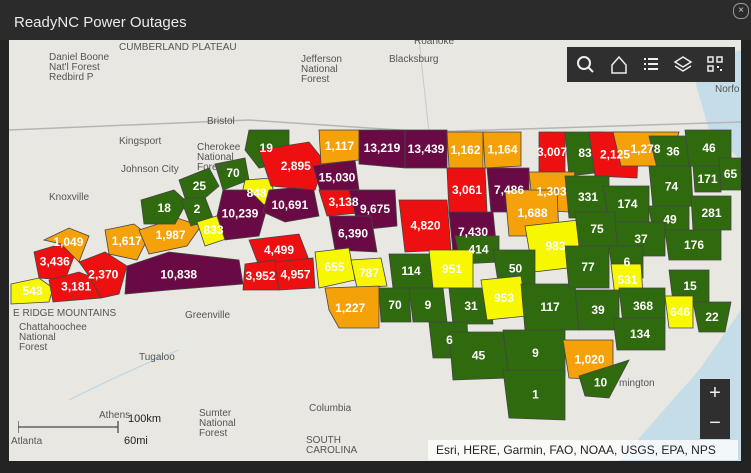  I want to click on outage-count-label: 2,895, so click(296, 166).